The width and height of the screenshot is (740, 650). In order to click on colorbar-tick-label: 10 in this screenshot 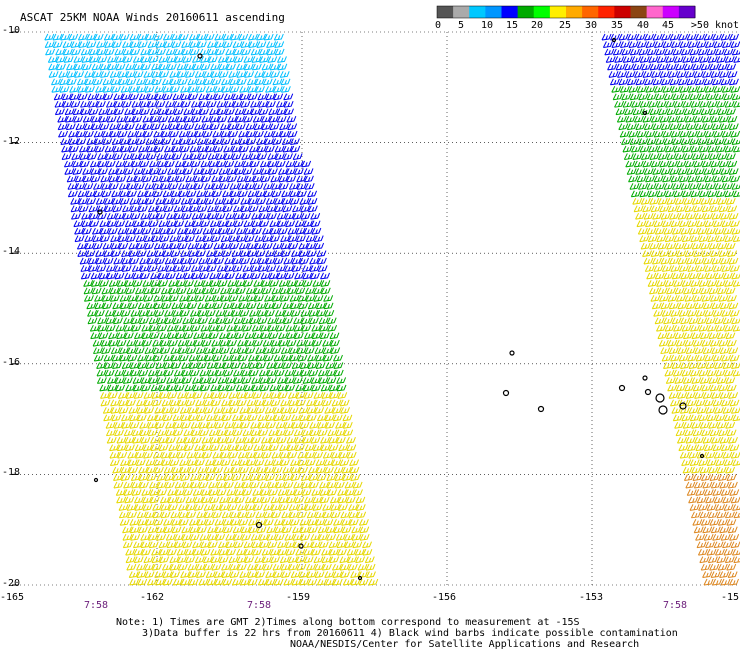, I will do `click(487, 25)`.